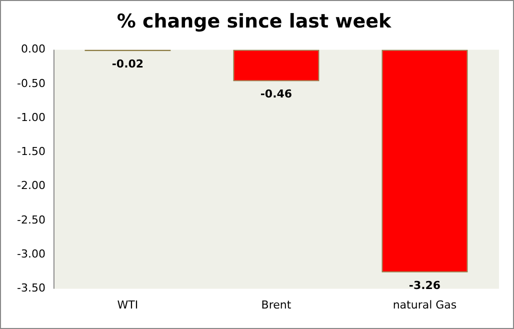 The width and height of the screenshot is (514, 329). What do you see at coordinates (424, 305) in the screenshot?
I see `x-tick-label: natural Gas` at bounding box center [424, 305].